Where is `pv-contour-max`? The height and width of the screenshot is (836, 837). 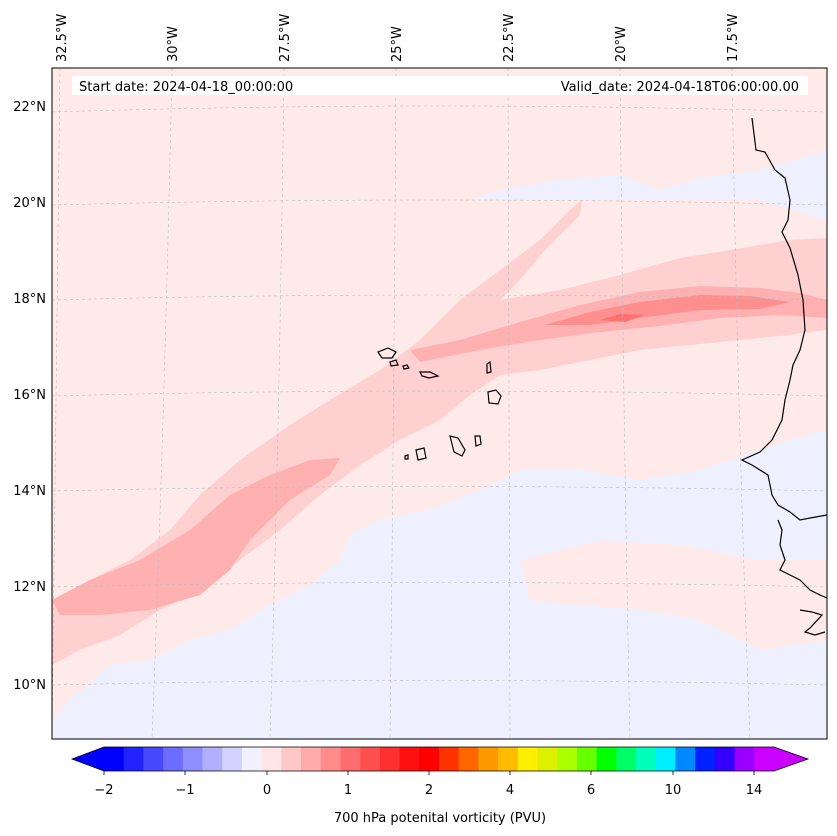
pv-contour-max is located at coordinates (667, 310).